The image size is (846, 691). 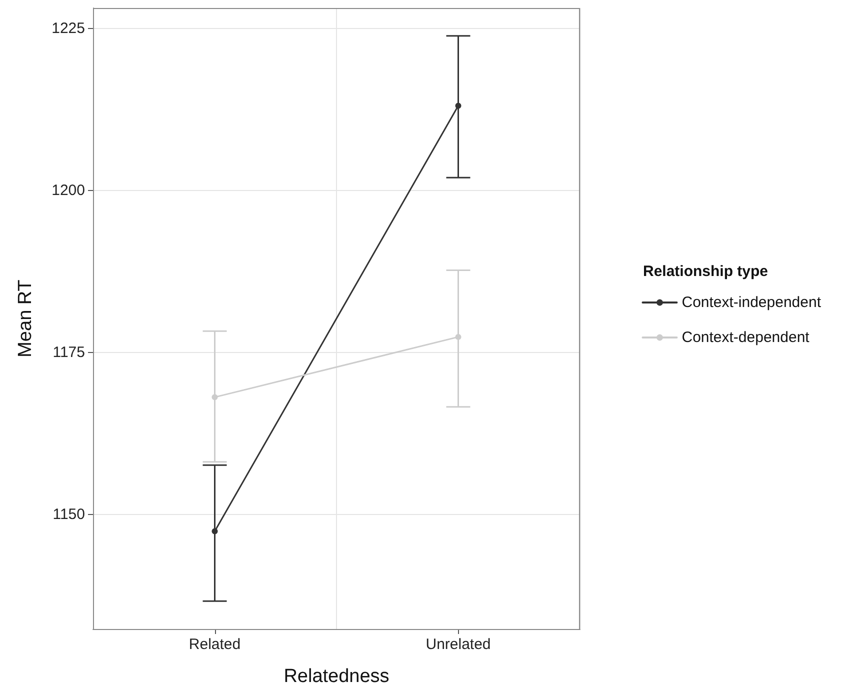 What do you see at coordinates (68, 29) in the screenshot?
I see `y-tick-label: 1225` at bounding box center [68, 29].